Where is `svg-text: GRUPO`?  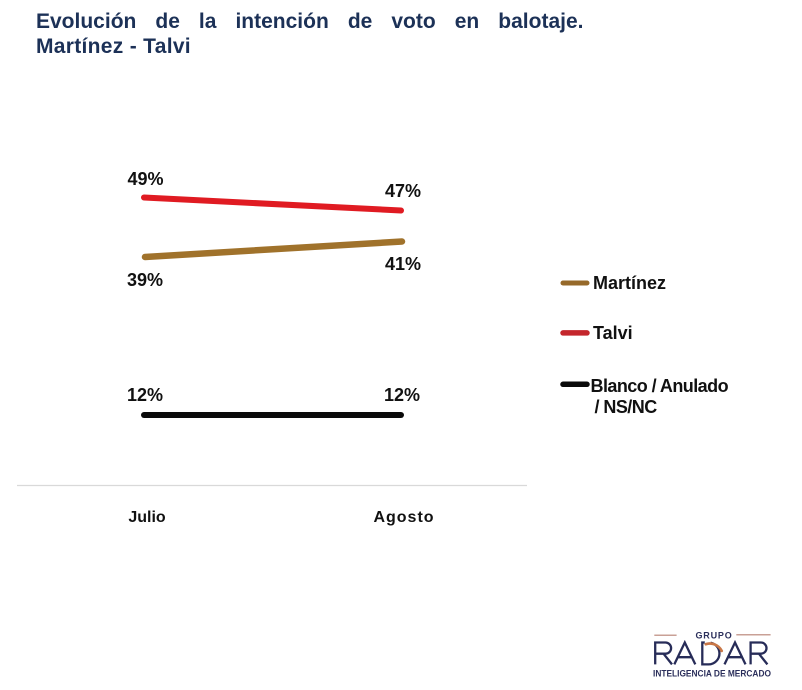
svg-text: GRUPO is located at coordinates (714, 636).